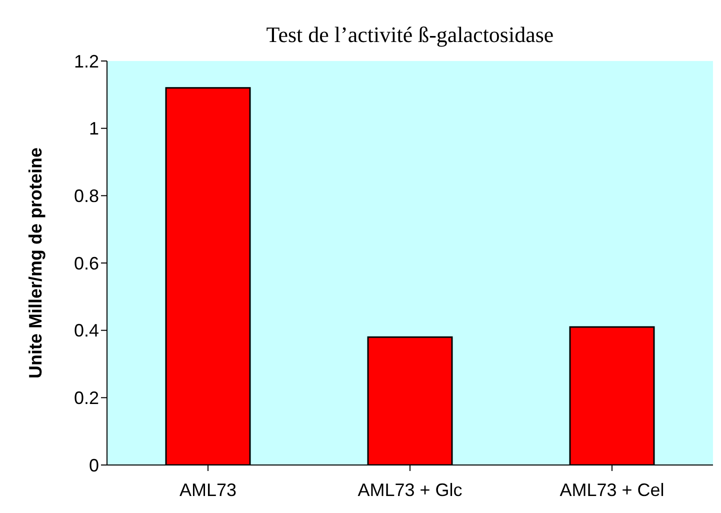  What do you see at coordinates (86, 196) in the screenshot?
I see `y-tick-label: 0.8` at bounding box center [86, 196].